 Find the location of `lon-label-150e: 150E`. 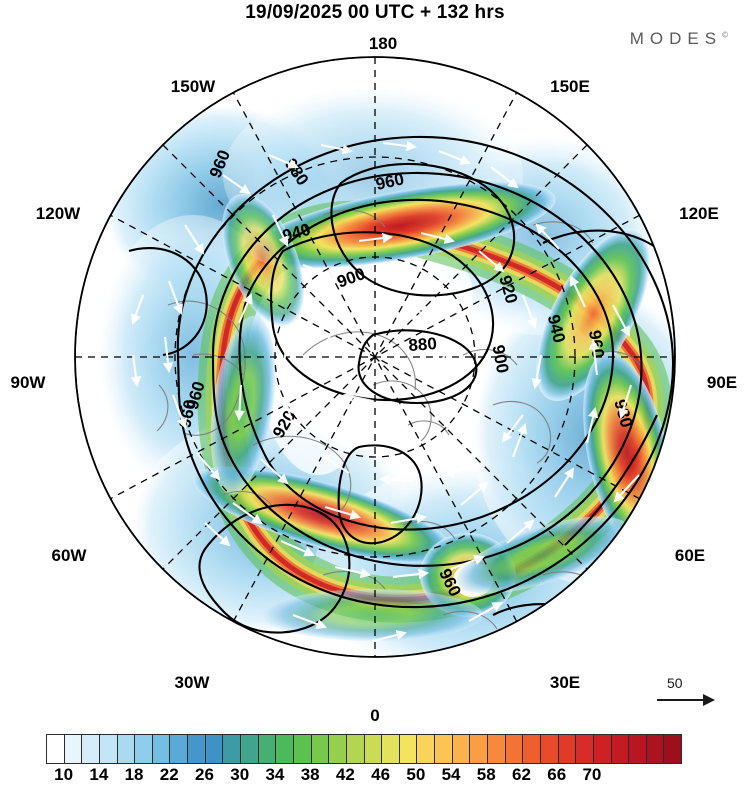

lon-label-150e: 150E is located at coordinates (570, 86).